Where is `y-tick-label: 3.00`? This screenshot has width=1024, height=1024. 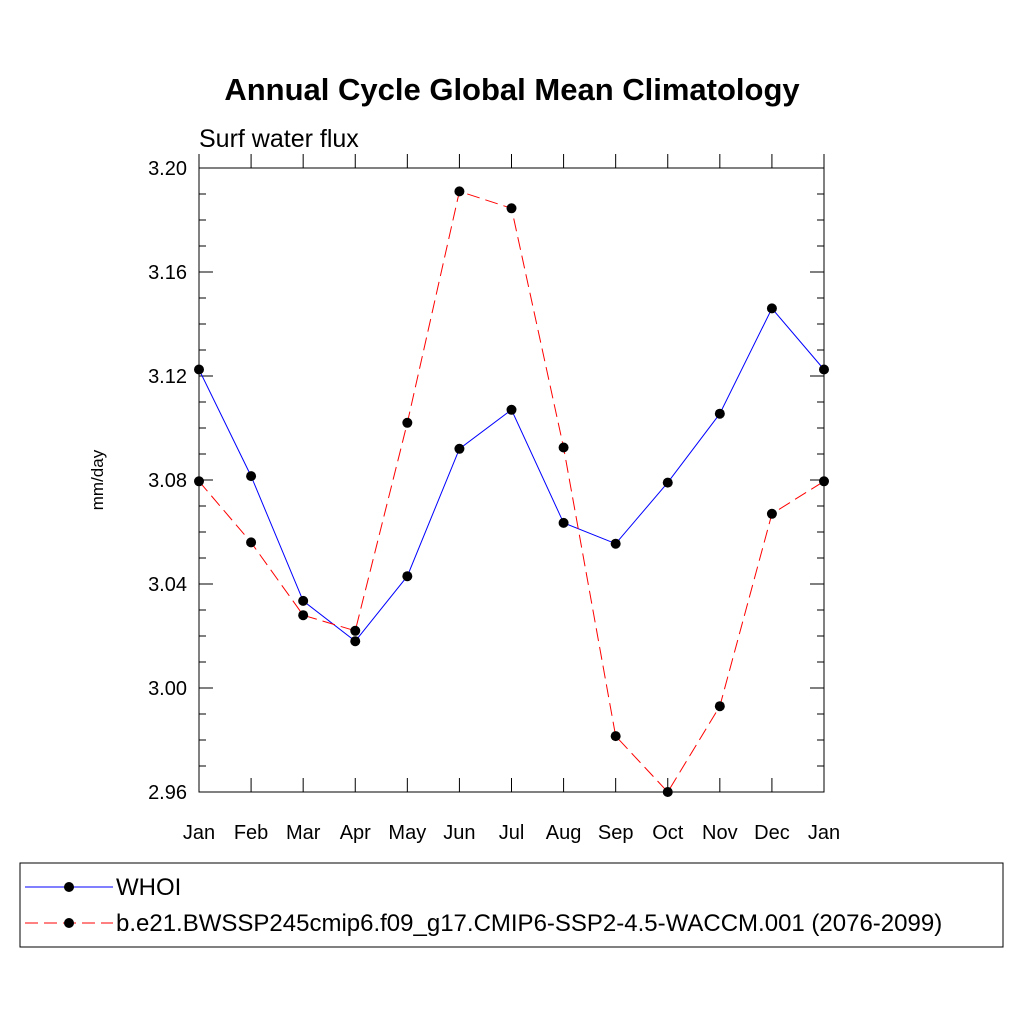 y-tick-label: 3.00 is located at coordinates (167, 689).